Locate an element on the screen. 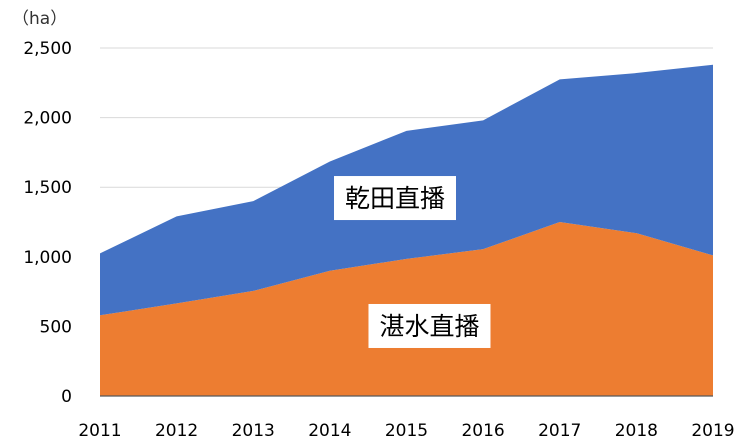  x-tick-label: 2013 is located at coordinates (253, 431).